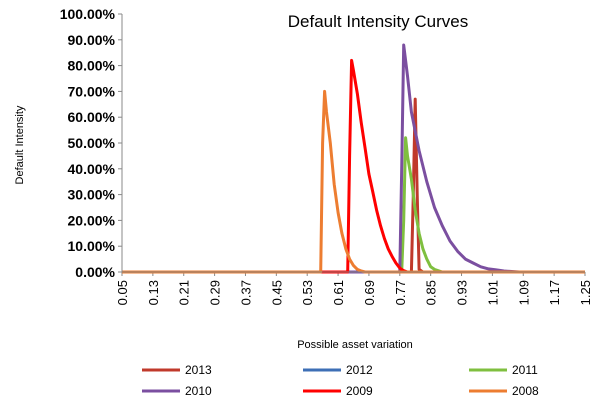  What do you see at coordinates (92, 246) in the screenshot?
I see `y-tick-label: 10.00%` at bounding box center [92, 246].